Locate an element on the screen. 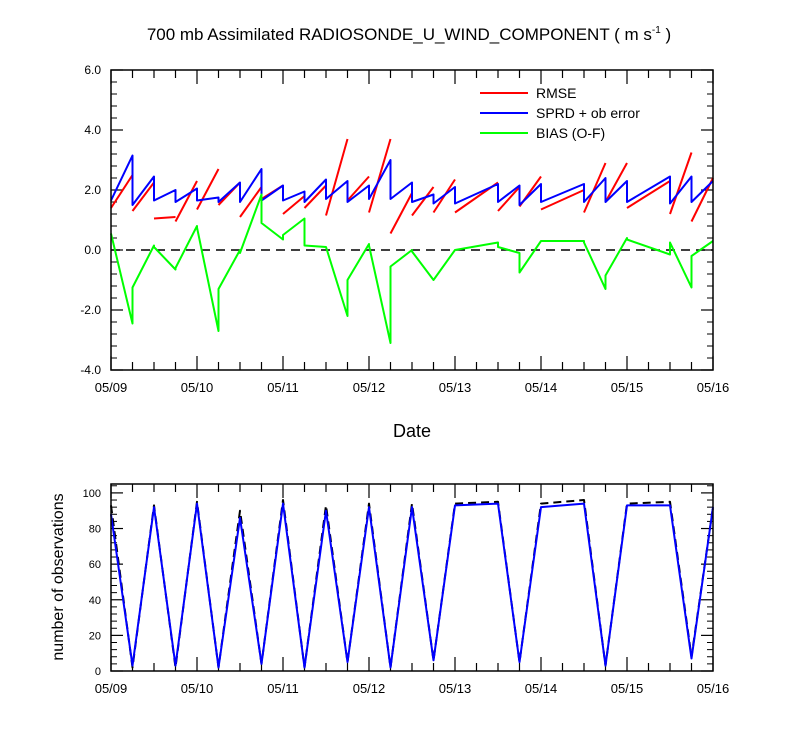 The image size is (800, 750). bottom-y-axis-title: number of observations is located at coordinates (58, 576).